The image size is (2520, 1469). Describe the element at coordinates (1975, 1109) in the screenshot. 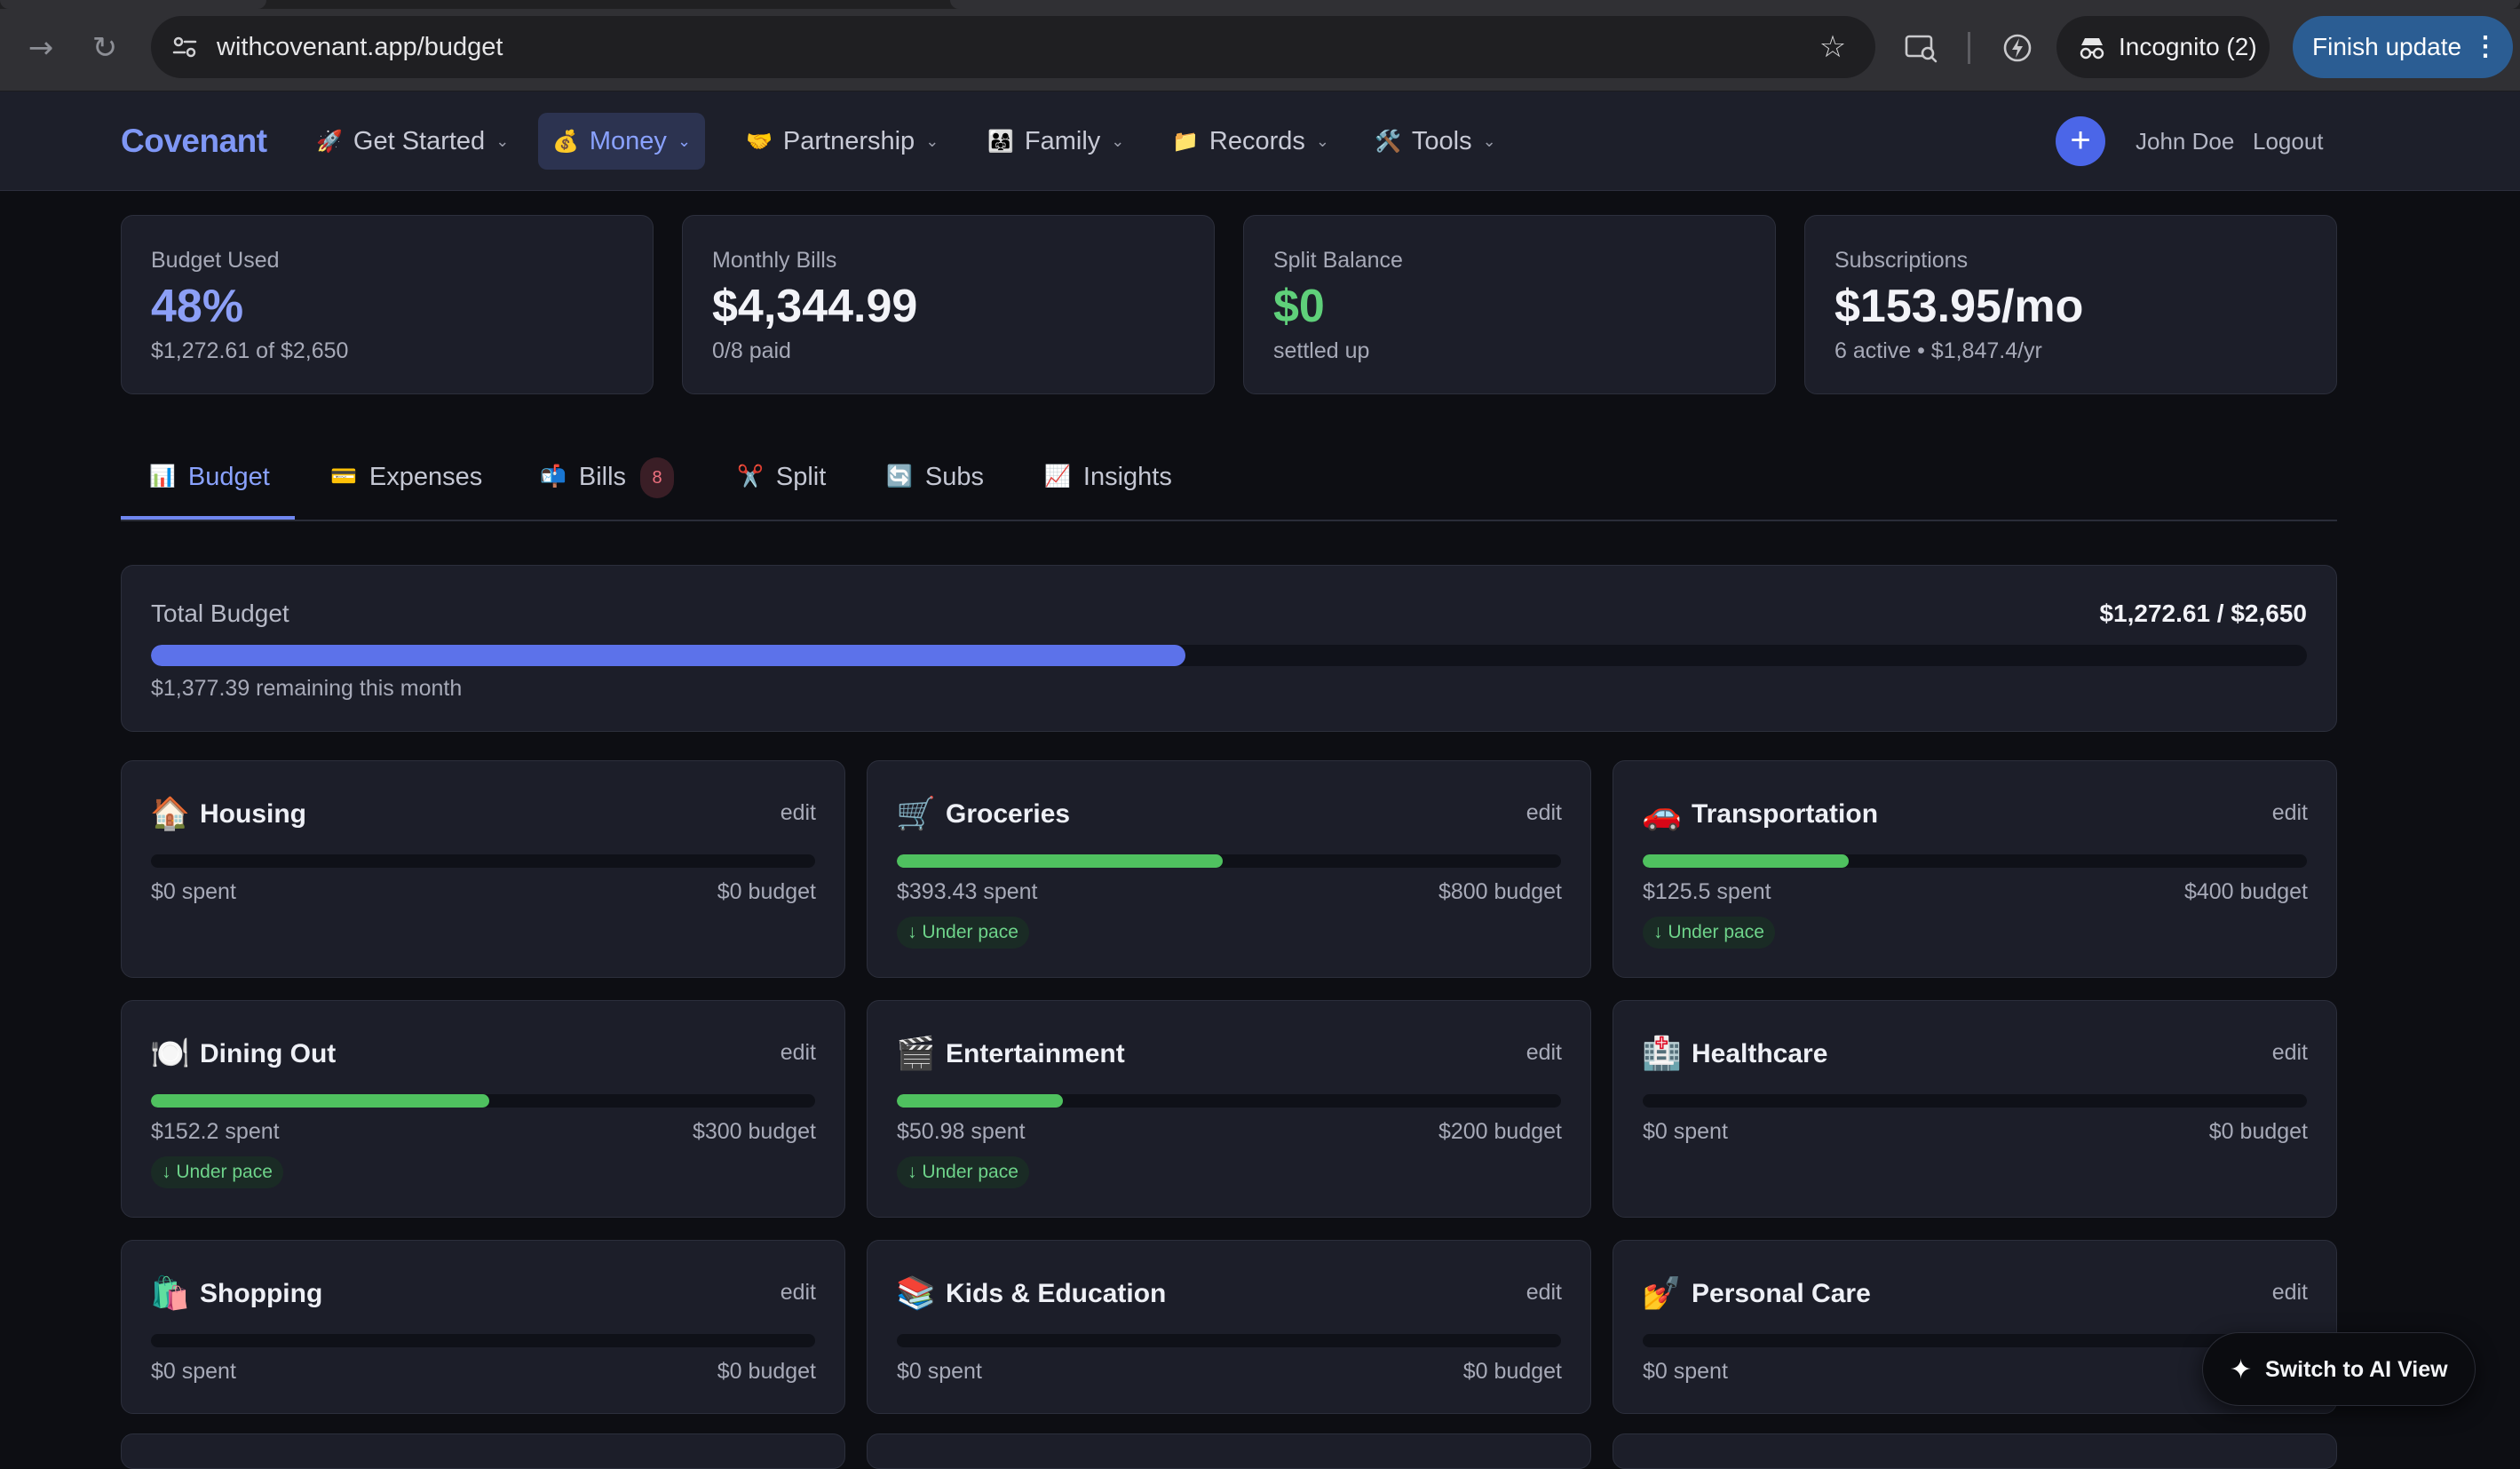

I see `category-card-healthcare: 🏥 Healthcare edit $0 spent $0 budget` at that location.